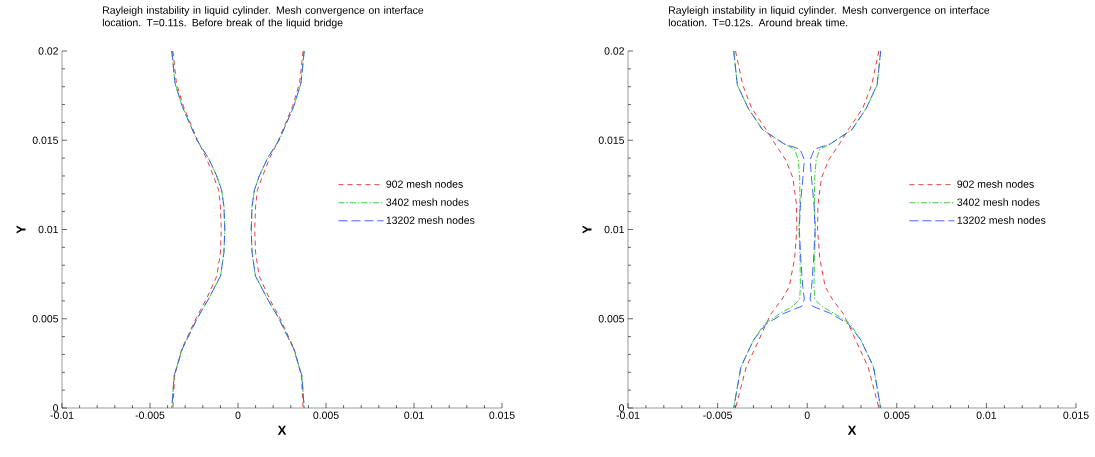 The width and height of the screenshot is (1095, 457). What do you see at coordinates (263, 17) in the screenshot?
I see `chart-title: Rayleigh instability in liquid cylinder. Mesh convergence on interface location. T=0.11s. Before break of the liquid bridge` at bounding box center [263, 17].